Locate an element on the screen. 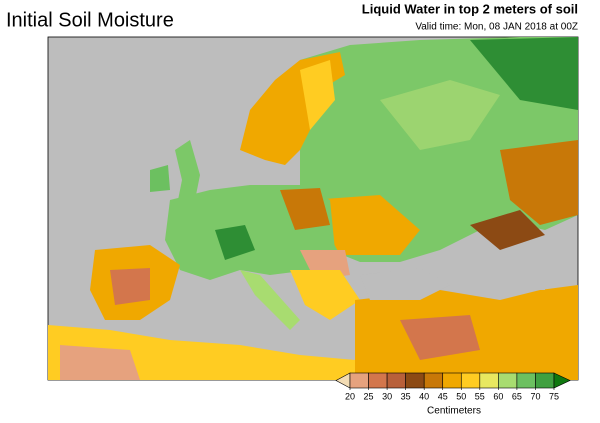  colorbar-tick-label: 45 is located at coordinates (443, 396).